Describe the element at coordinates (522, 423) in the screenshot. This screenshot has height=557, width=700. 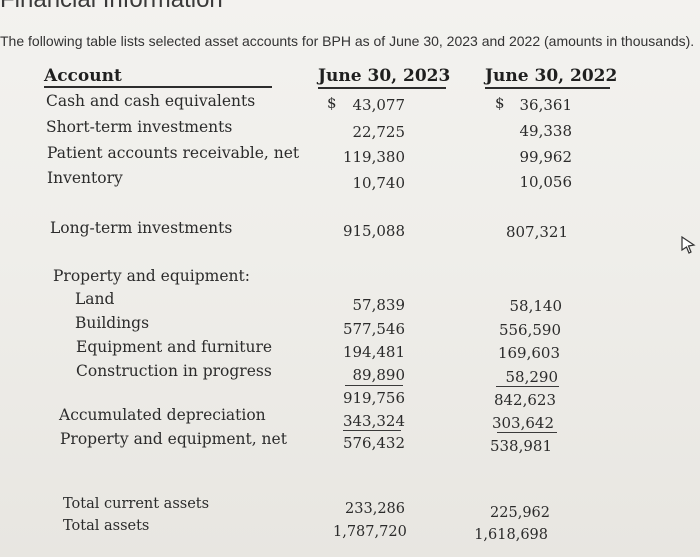
I see `accumulated-depreciation-2022-value: 303,642` at that location.